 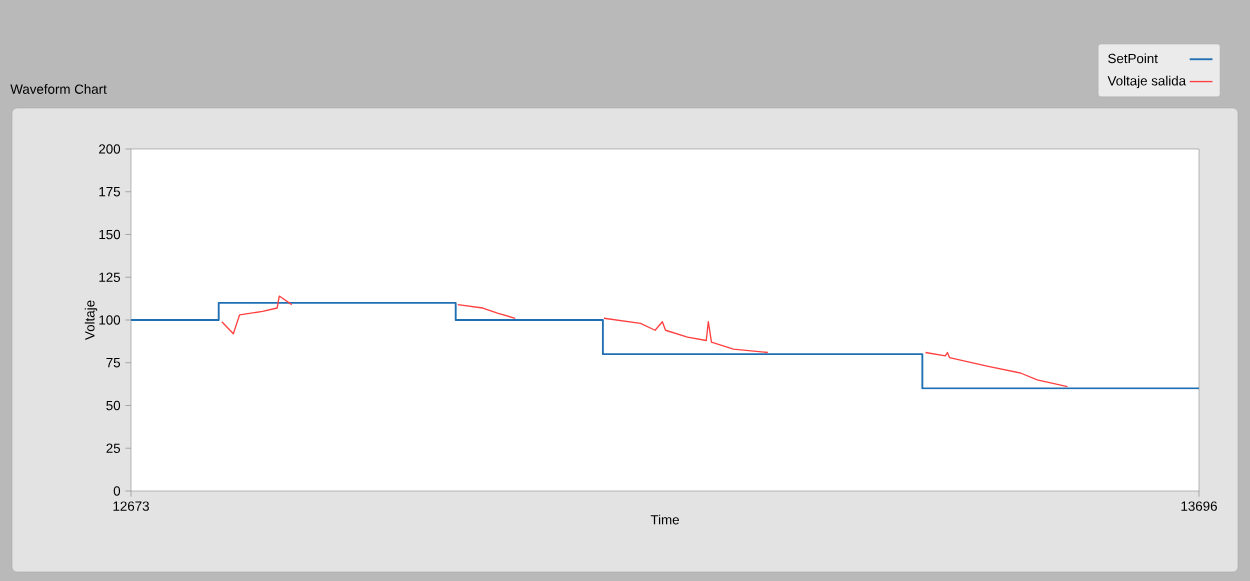 I want to click on y-tick-label: 200, so click(x=110, y=149).